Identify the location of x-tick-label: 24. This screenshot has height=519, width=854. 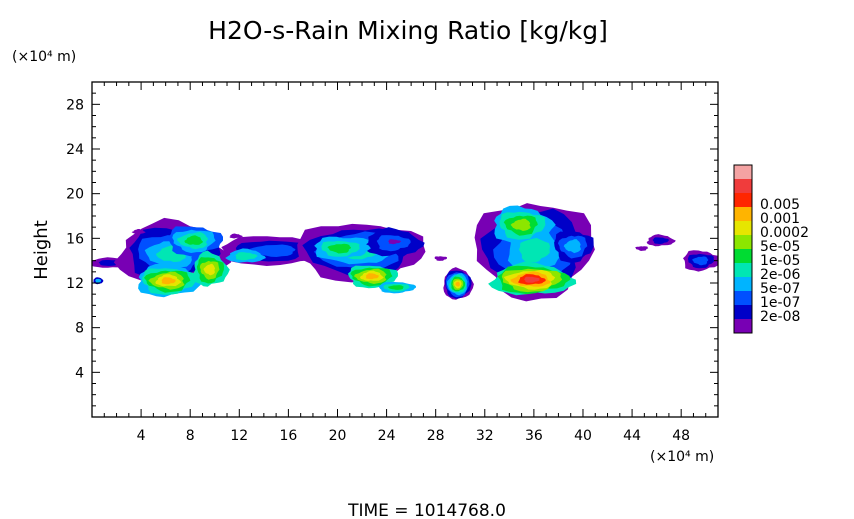
(387, 436).